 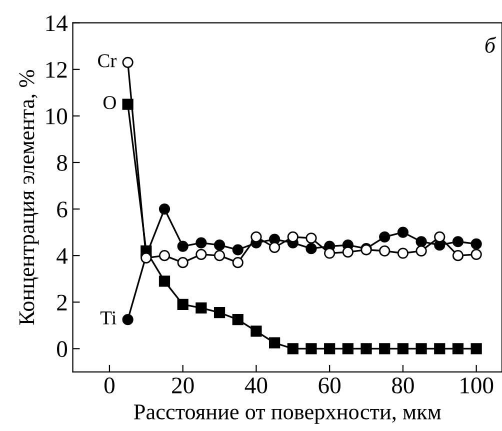 What do you see at coordinates (62, 162) in the screenshot?
I see `y-tick-label: 8` at bounding box center [62, 162].